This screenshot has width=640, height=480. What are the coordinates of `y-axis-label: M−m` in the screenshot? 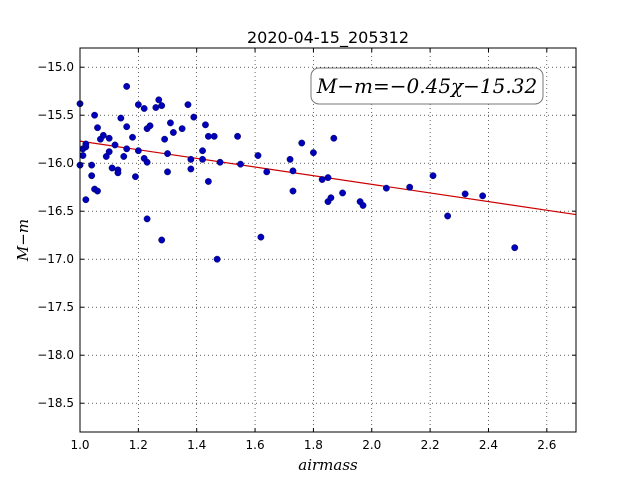 It's located at (23, 240).